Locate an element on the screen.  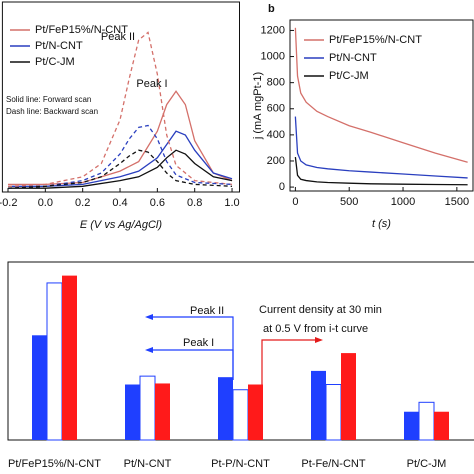
x-tick-label: -0.2 is located at coordinates (8, 203).